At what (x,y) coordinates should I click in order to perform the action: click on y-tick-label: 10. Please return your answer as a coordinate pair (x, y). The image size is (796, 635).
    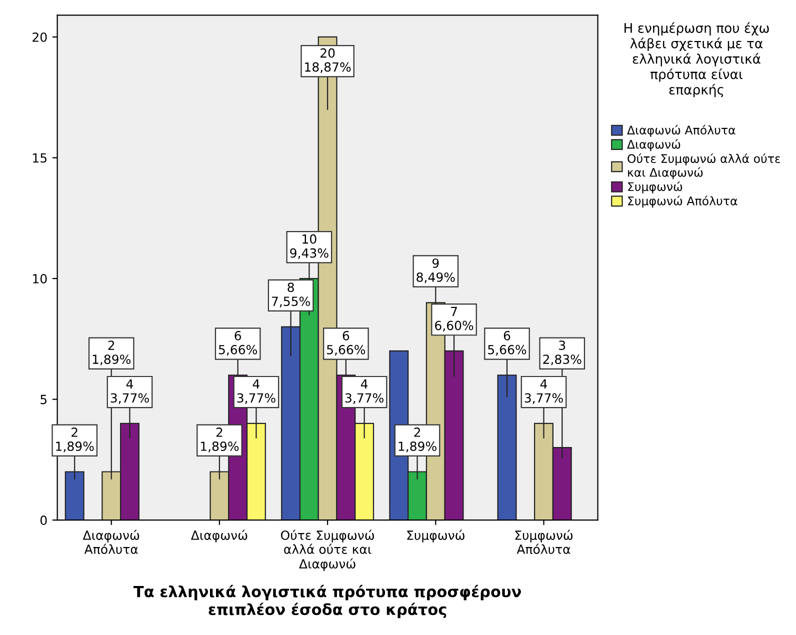
    Looking at the image, I should click on (40, 279).